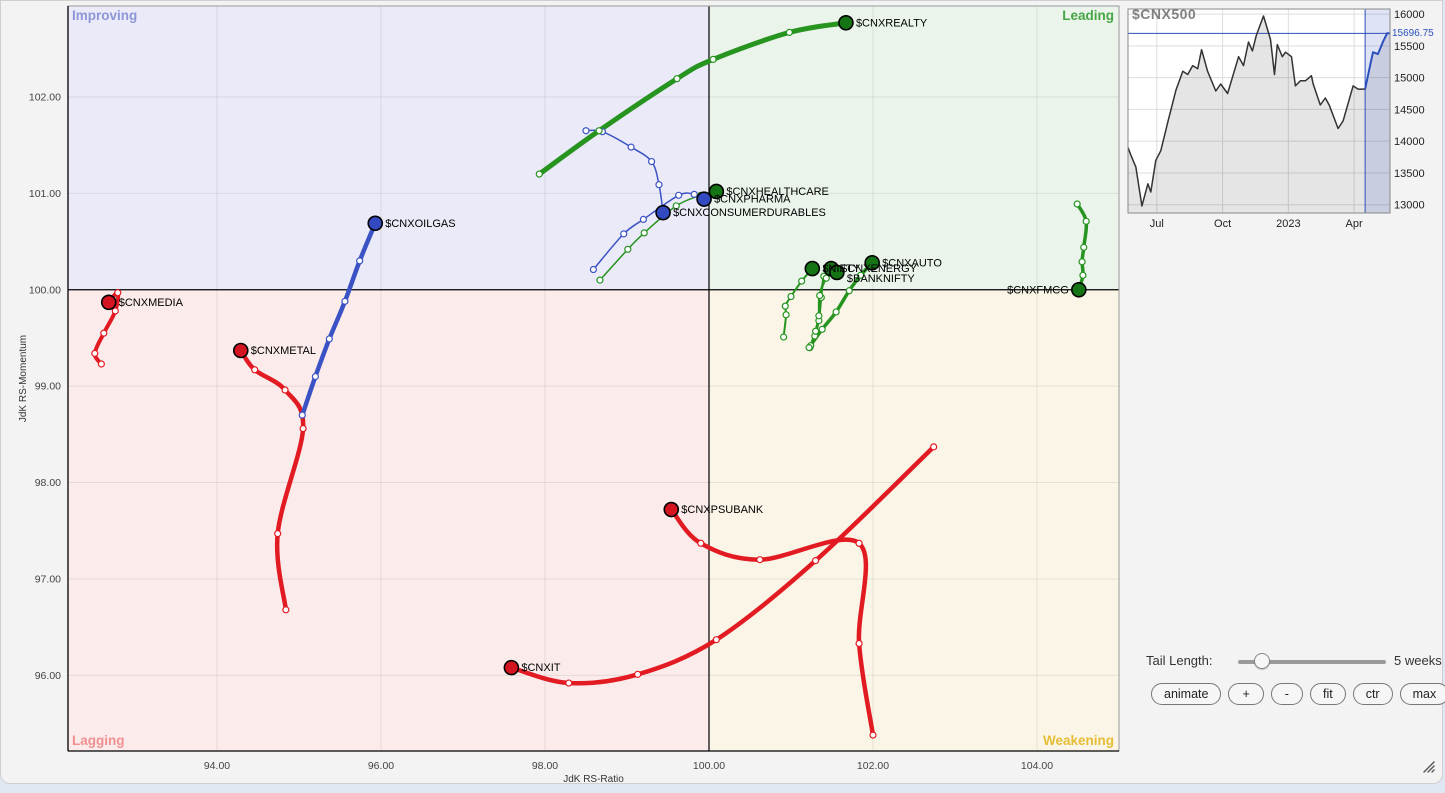 The image size is (1445, 793). I want to click on svg-text: 101.00, so click(45, 194).